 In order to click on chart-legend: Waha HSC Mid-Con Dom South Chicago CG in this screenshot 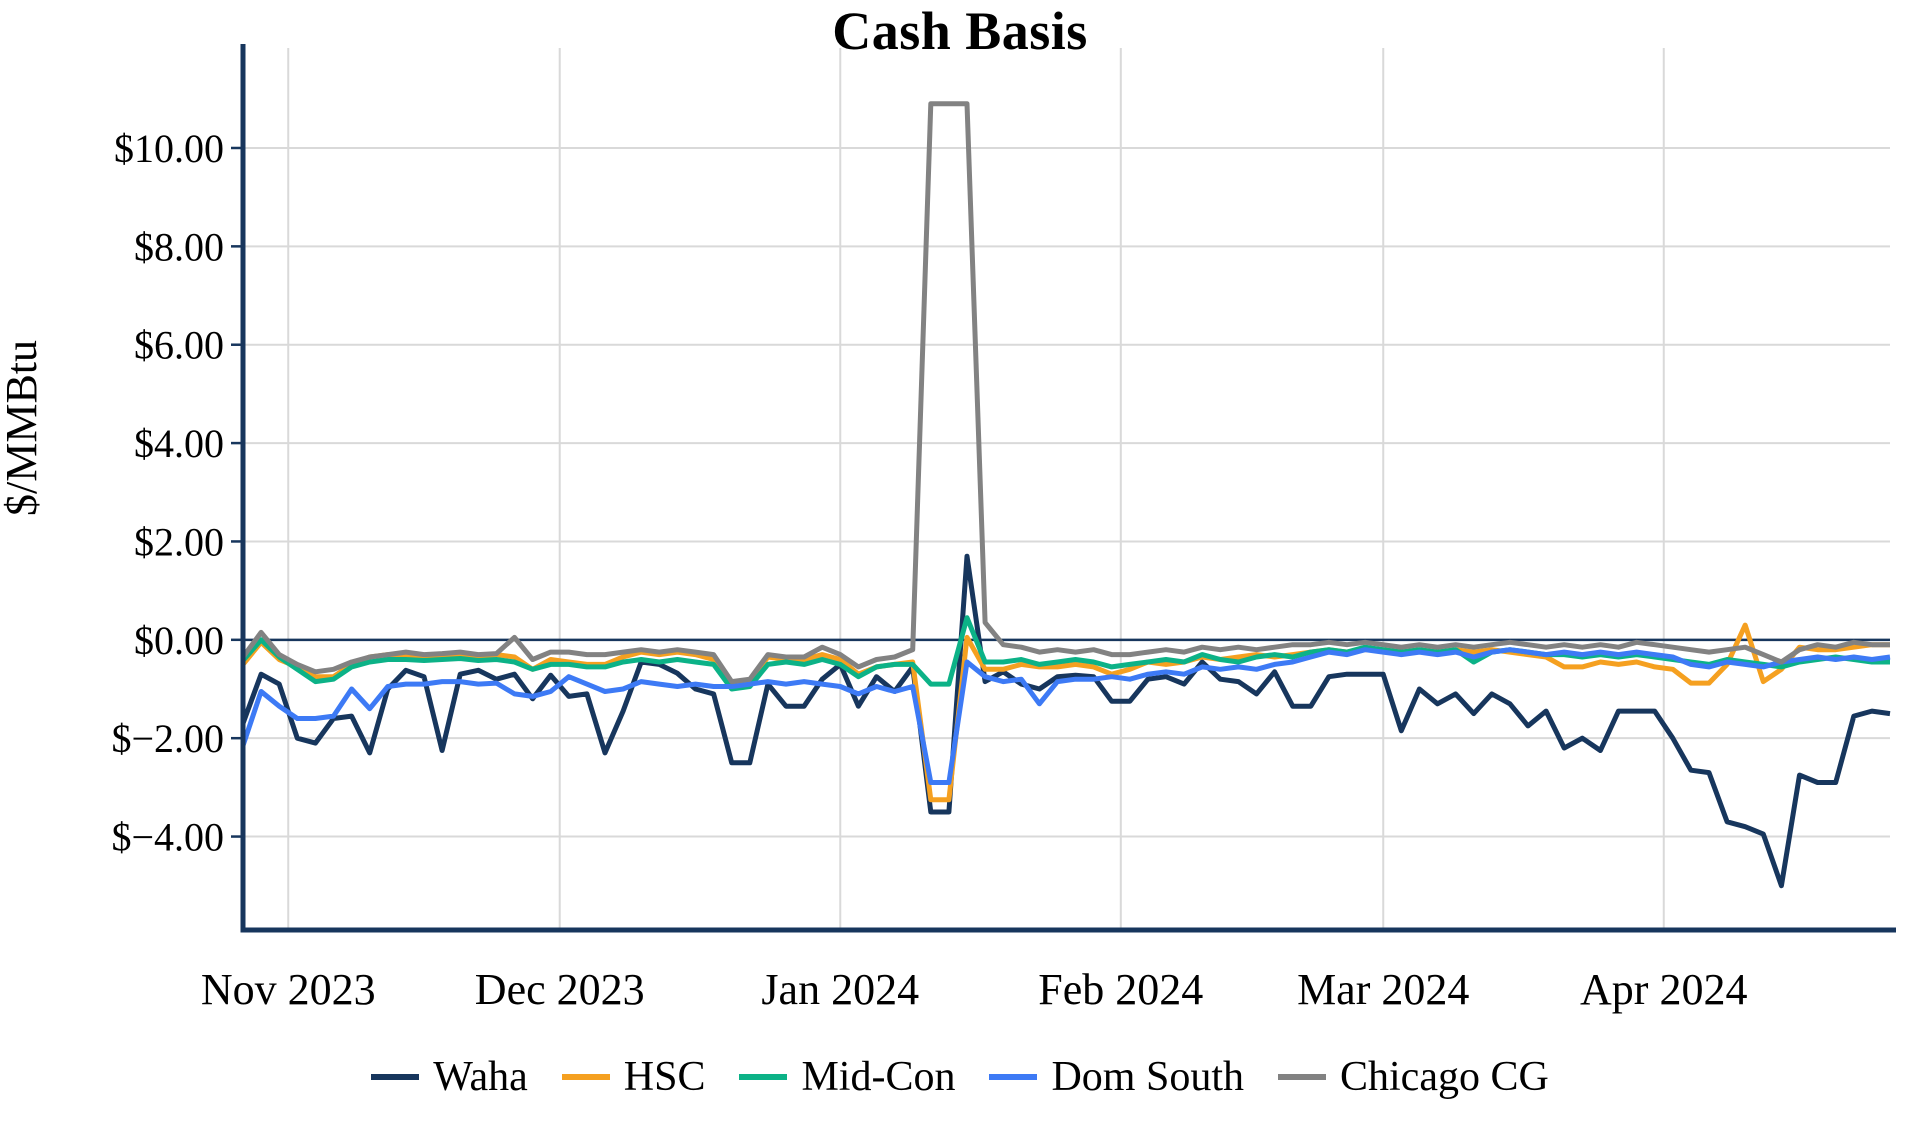, I will do `click(960, 1077)`.